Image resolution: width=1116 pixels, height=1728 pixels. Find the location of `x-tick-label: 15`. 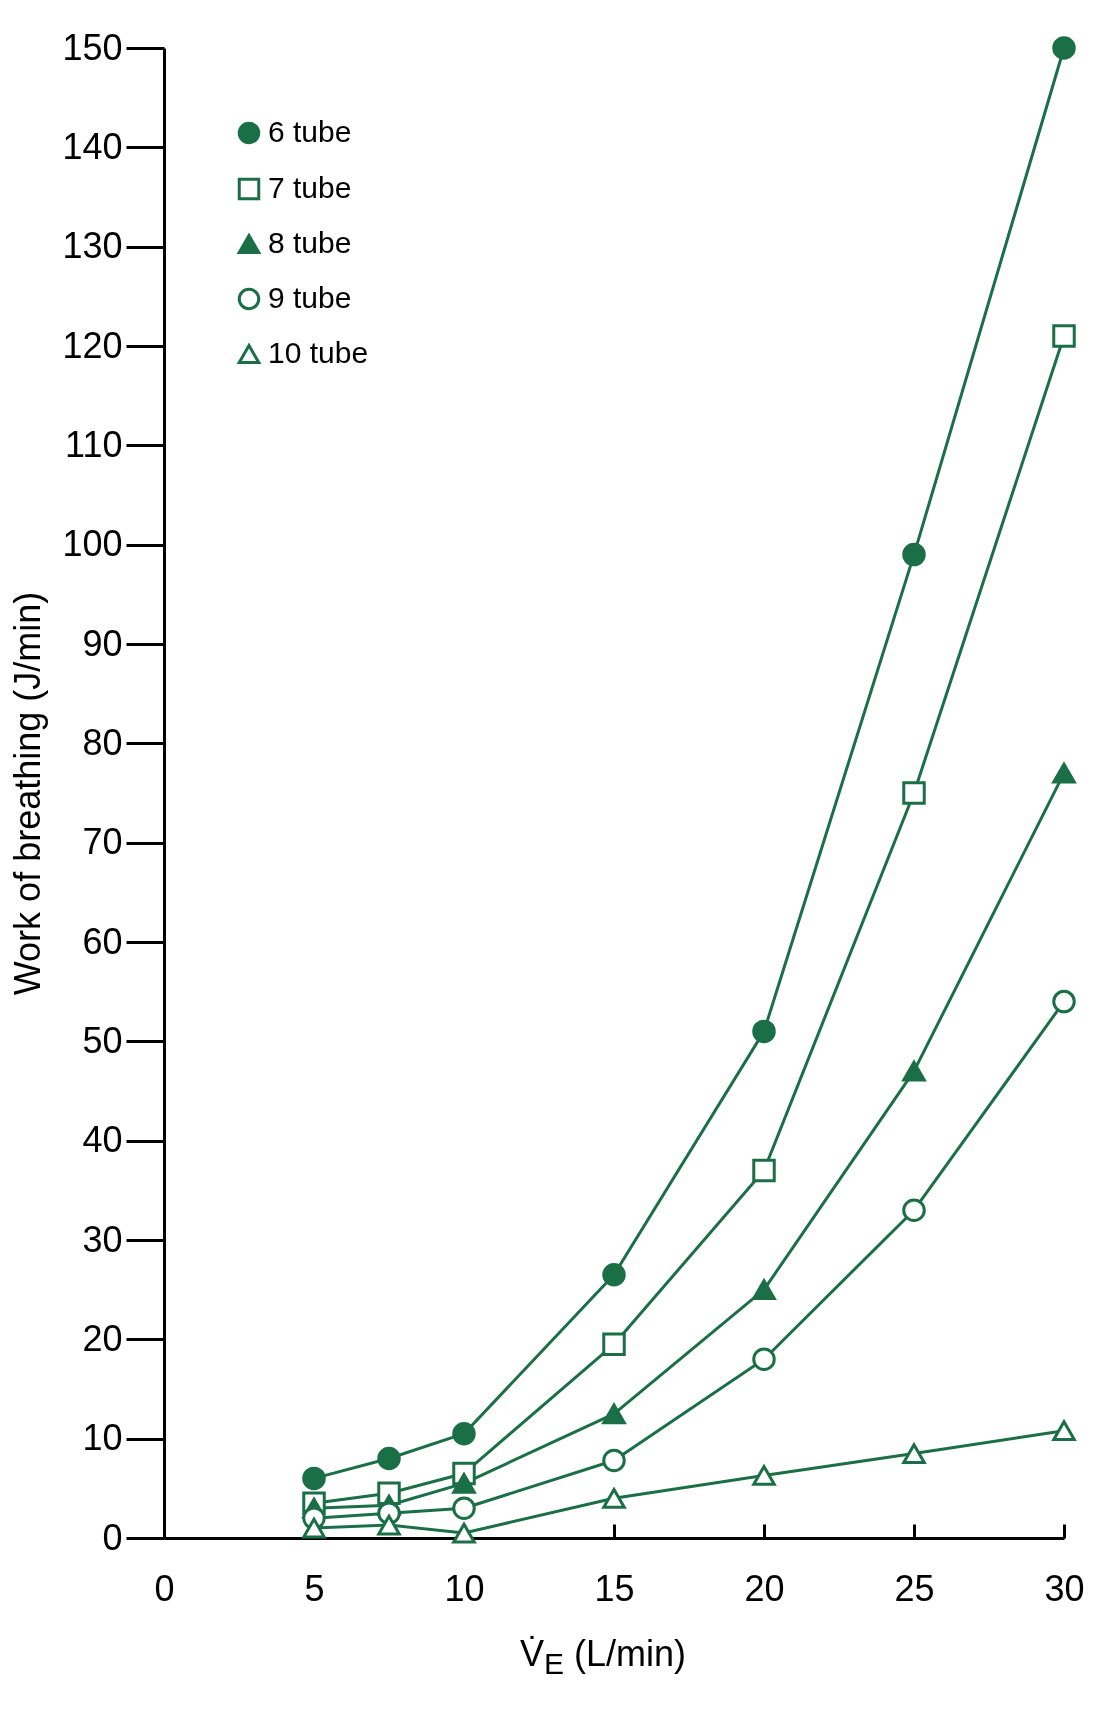

x-tick-label: 15 is located at coordinates (614, 1588).